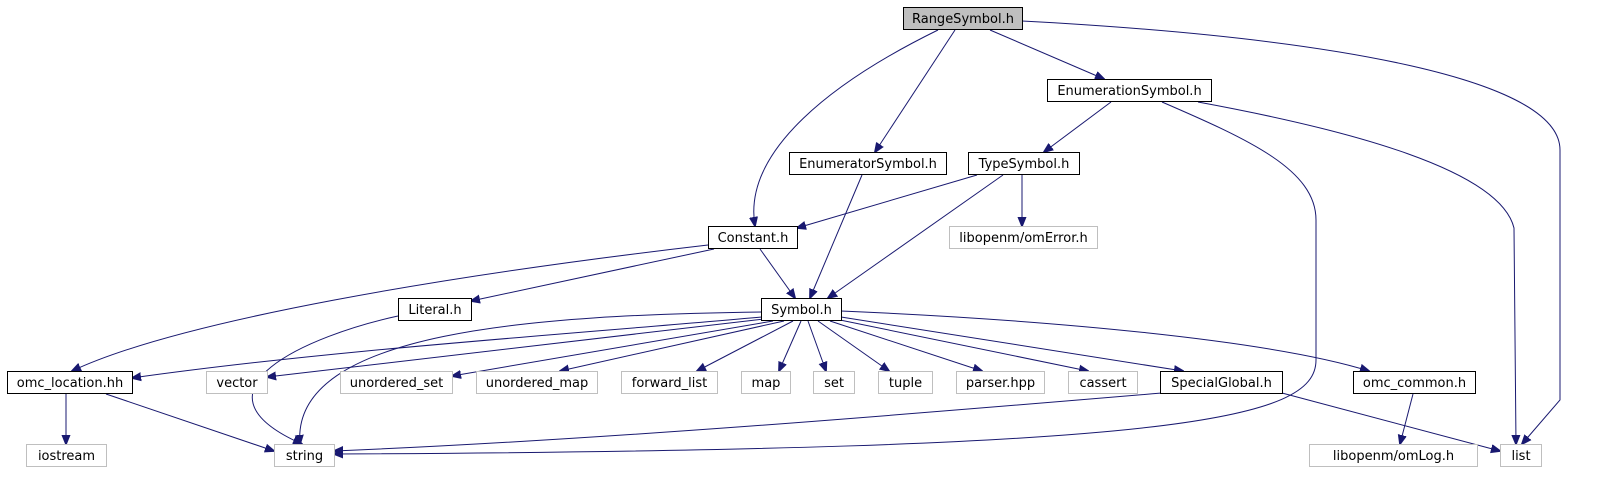 The height and width of the screenshot is (485, 1607). I want to click on node-label: string, so click(304, 456).